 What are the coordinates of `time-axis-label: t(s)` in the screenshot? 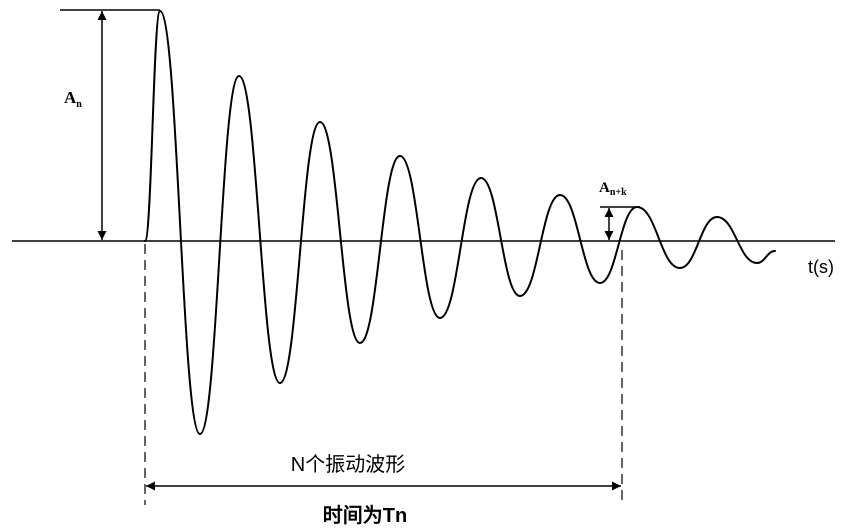 It's located at (821, 267).